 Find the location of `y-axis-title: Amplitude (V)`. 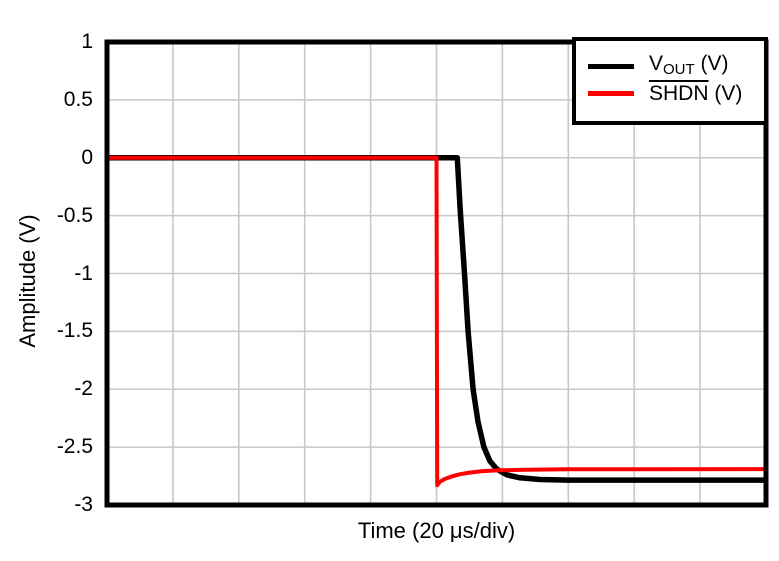

y-axis-title: Amplitude (V) is located at coordinates (27, 281).